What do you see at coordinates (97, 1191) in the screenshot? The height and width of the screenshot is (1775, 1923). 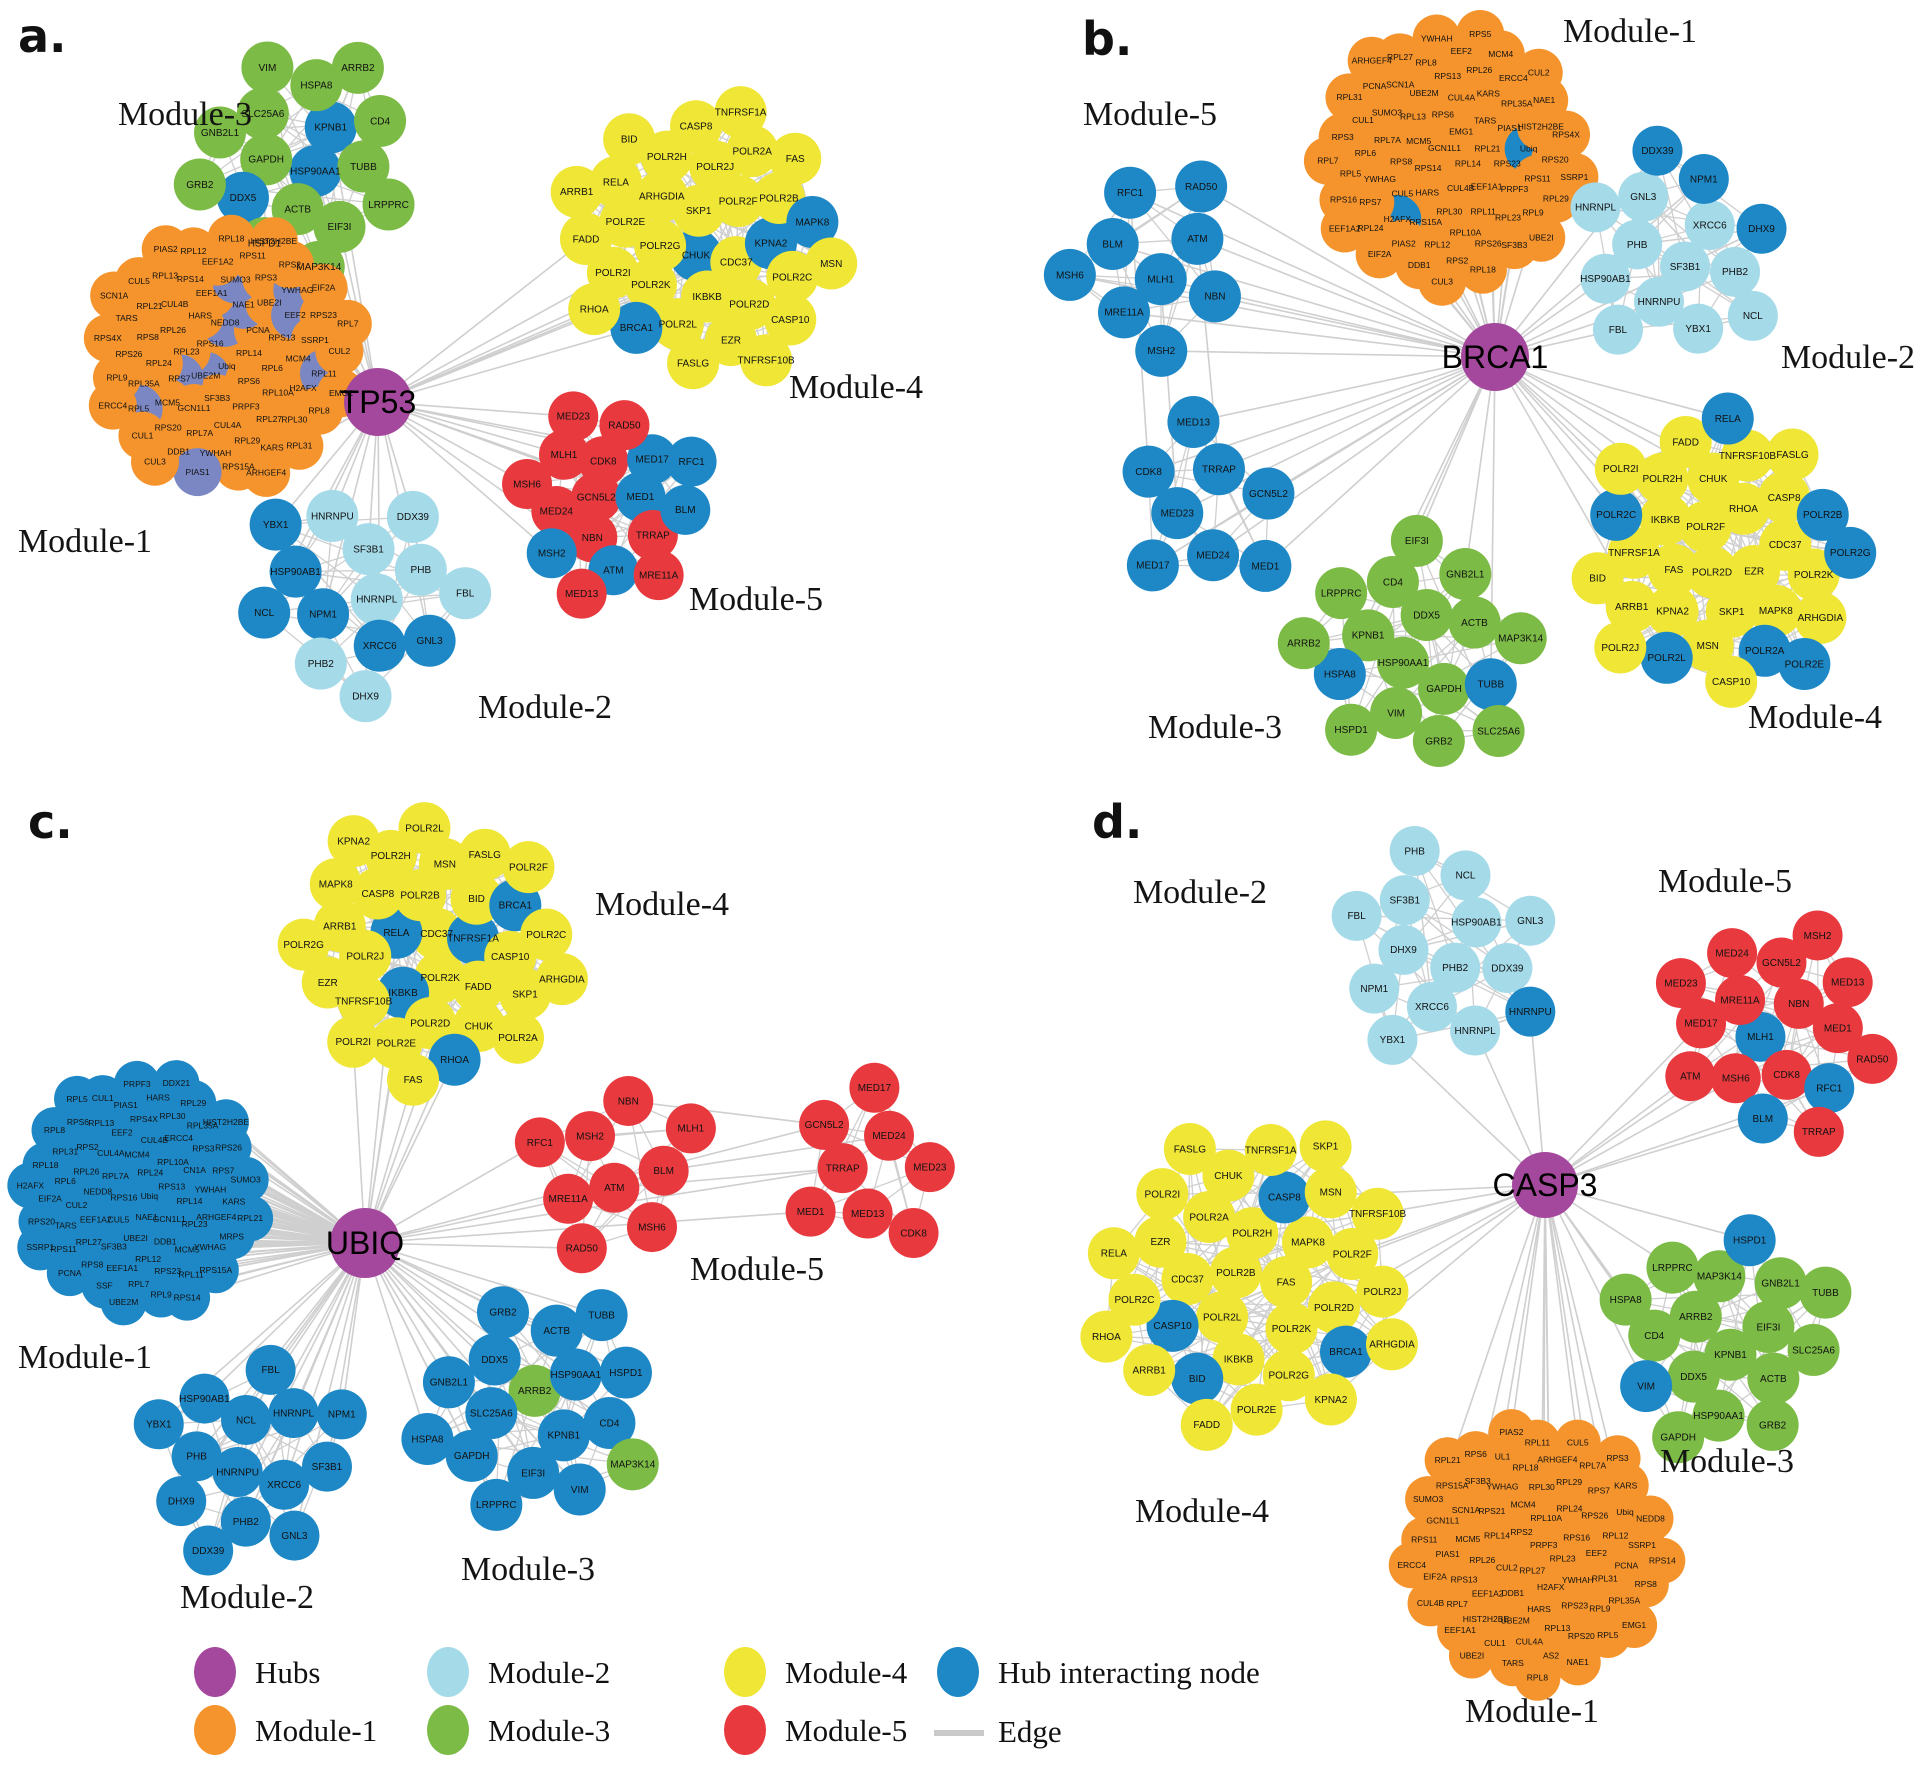 I see `node-label-NEDD8: NEDD8` at bounding box center [97, 1191].